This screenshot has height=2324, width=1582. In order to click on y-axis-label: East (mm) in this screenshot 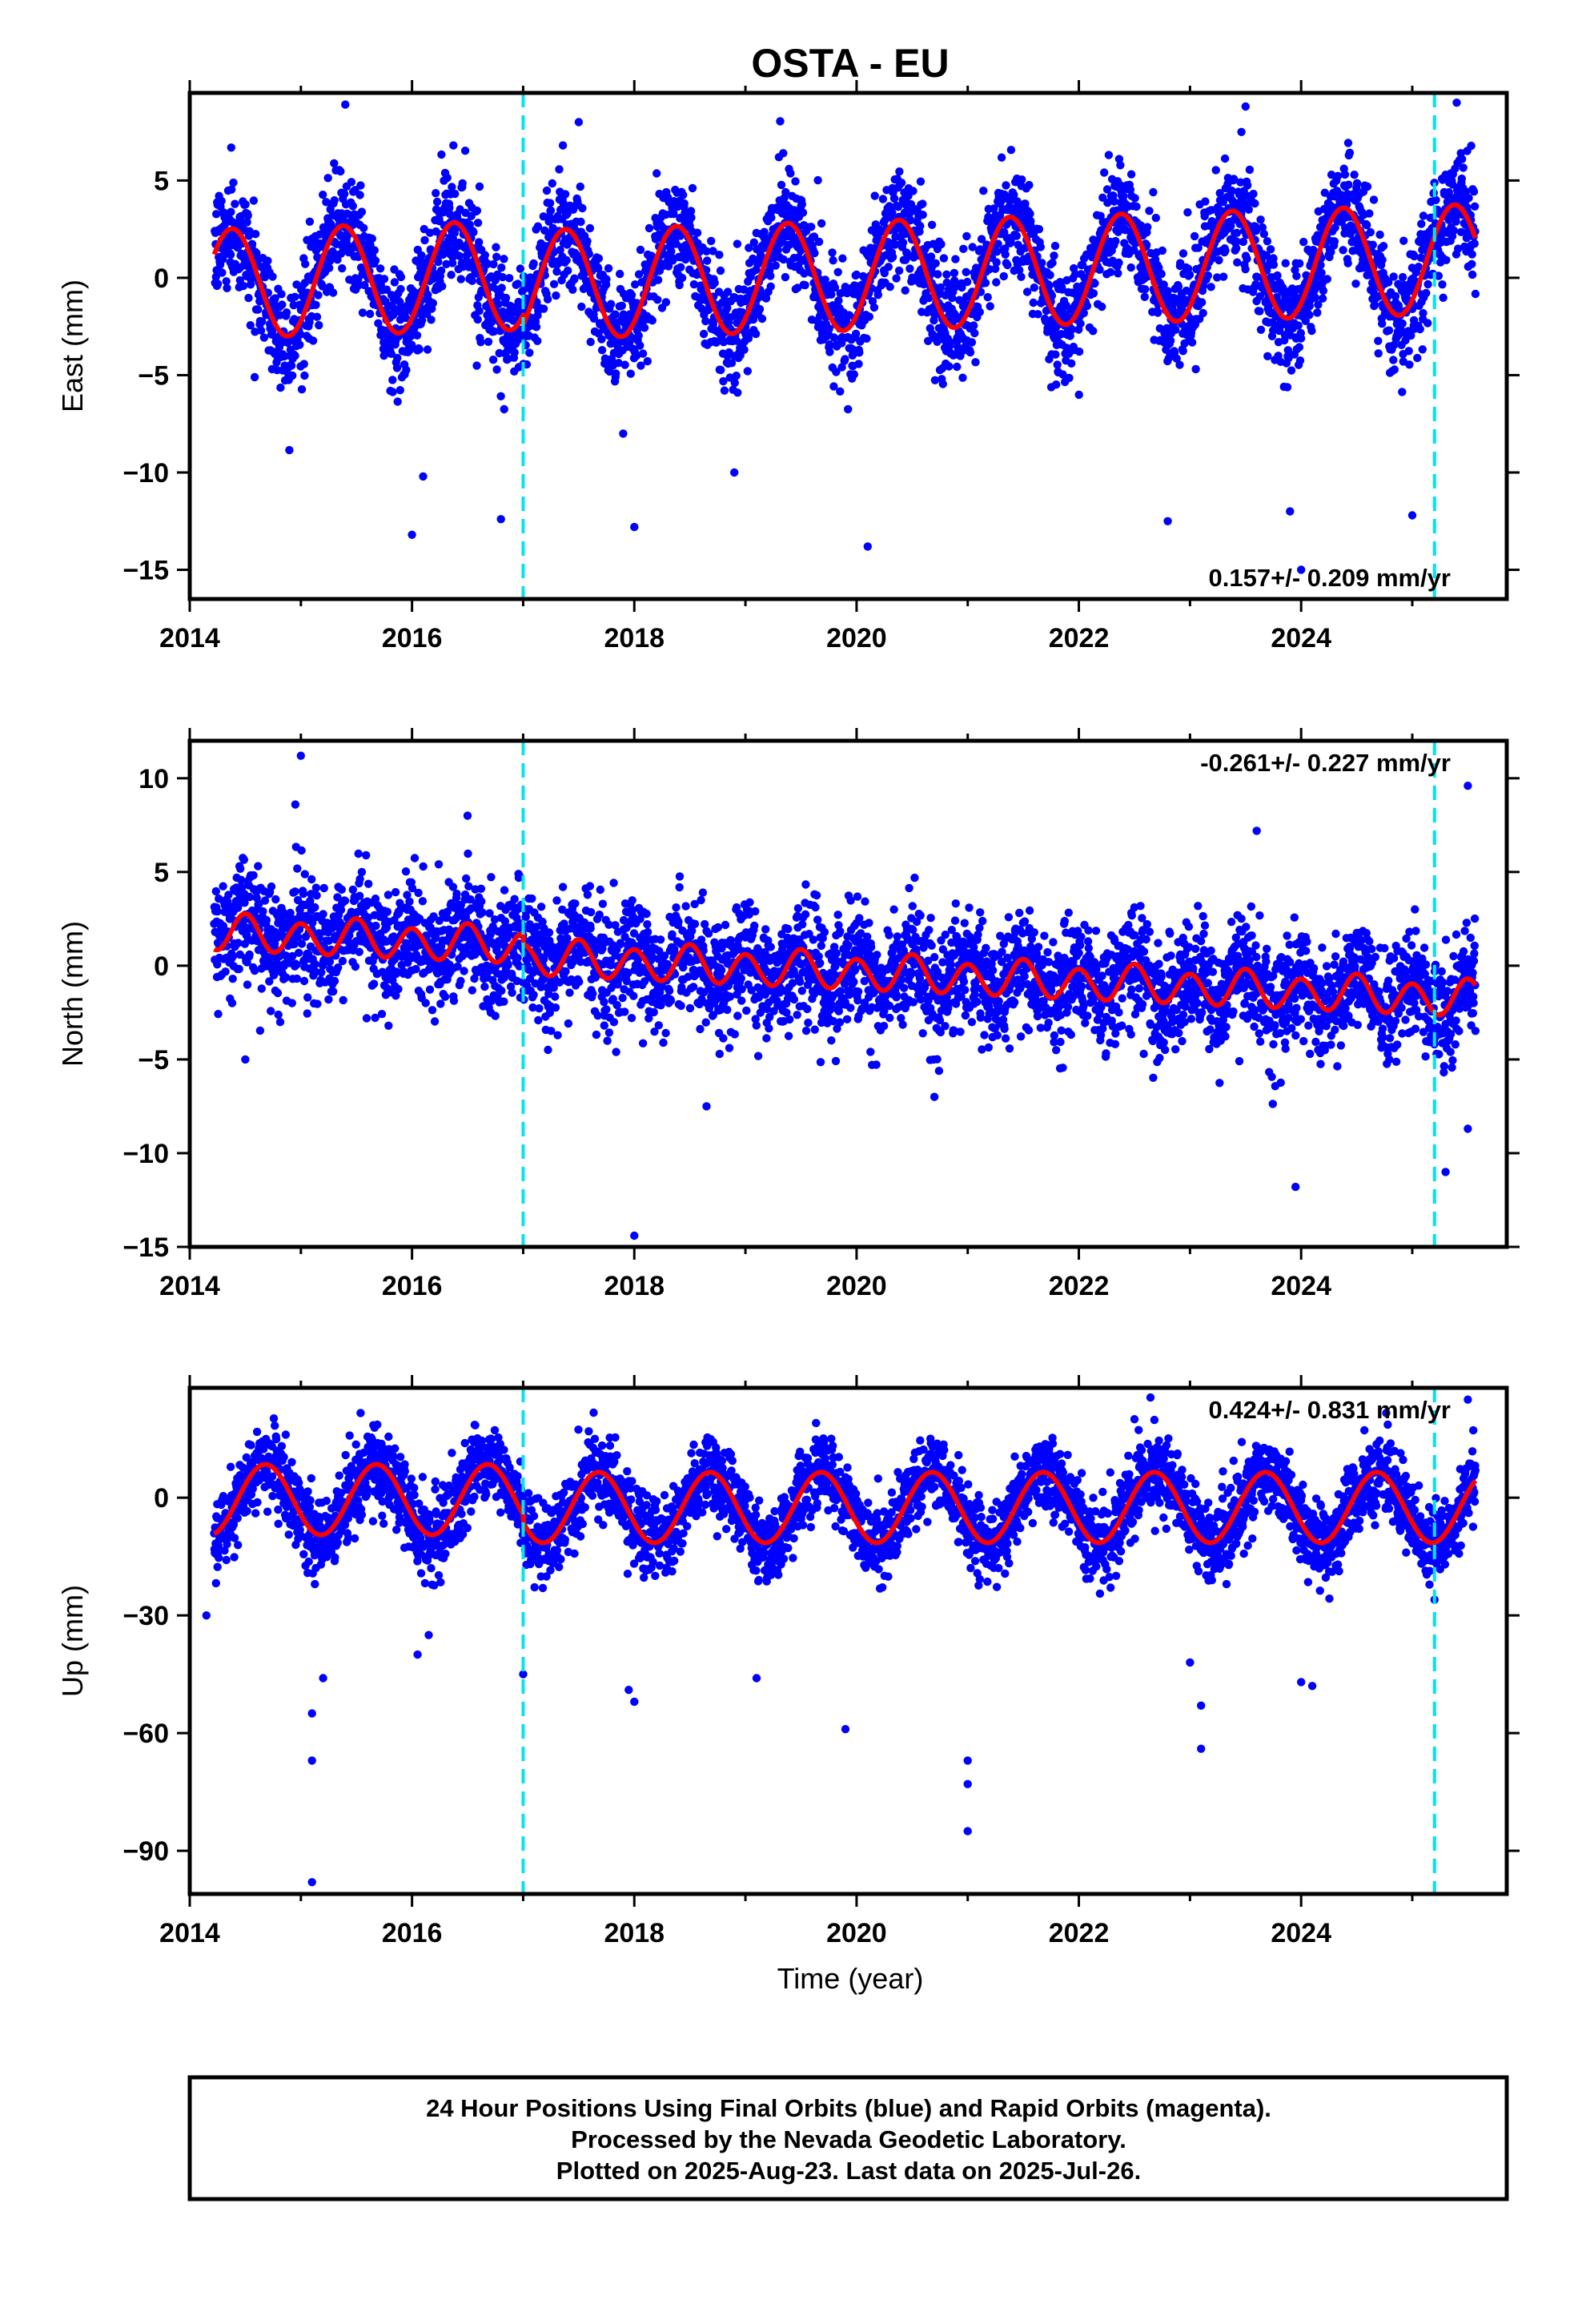, I will do `click(72, 345)`.